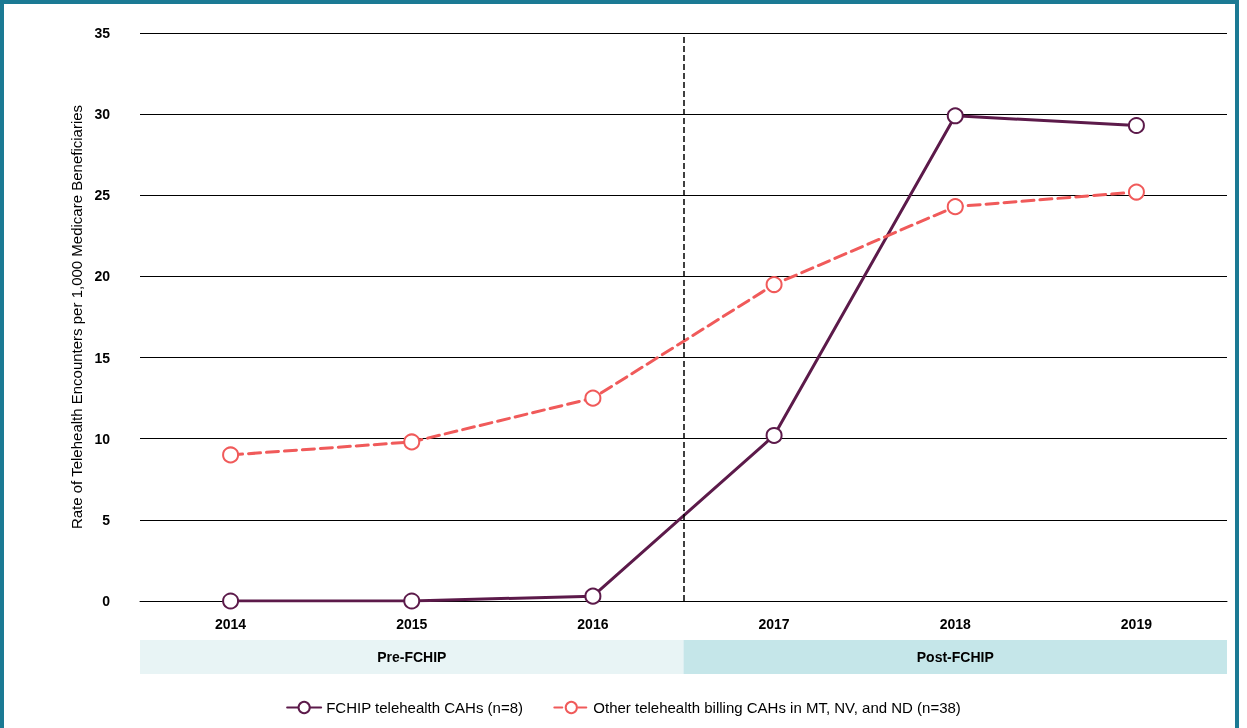  What do you see at coordinates (412, 624) in the screenshot?
I see `x-tick-label: 2015` at bounding box center [412, 624].